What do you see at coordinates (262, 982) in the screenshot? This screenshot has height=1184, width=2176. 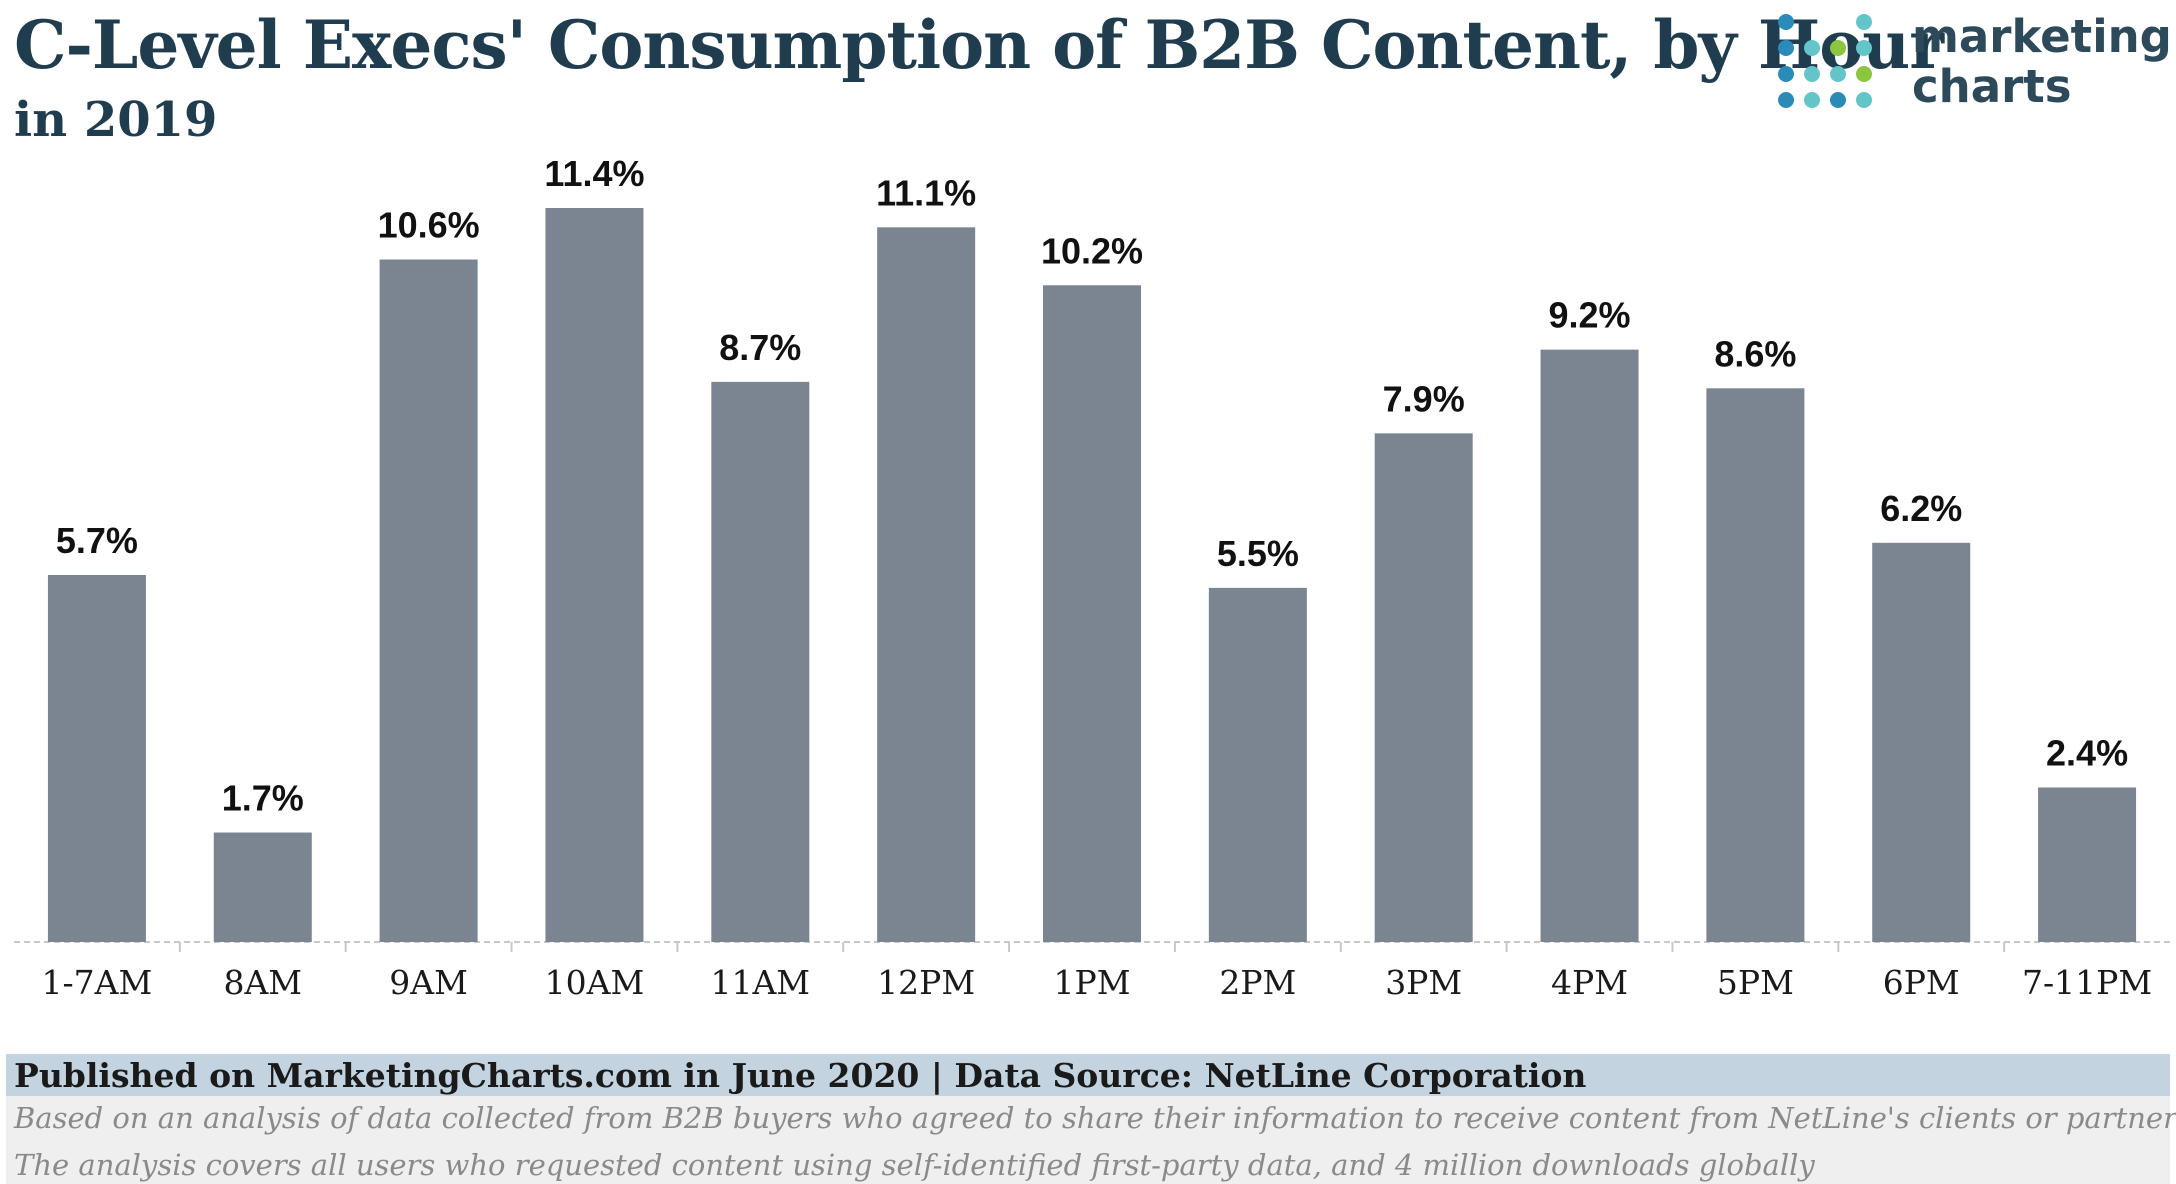 I see `x-tick-label: 8AM` at bounding box center [262, 982].